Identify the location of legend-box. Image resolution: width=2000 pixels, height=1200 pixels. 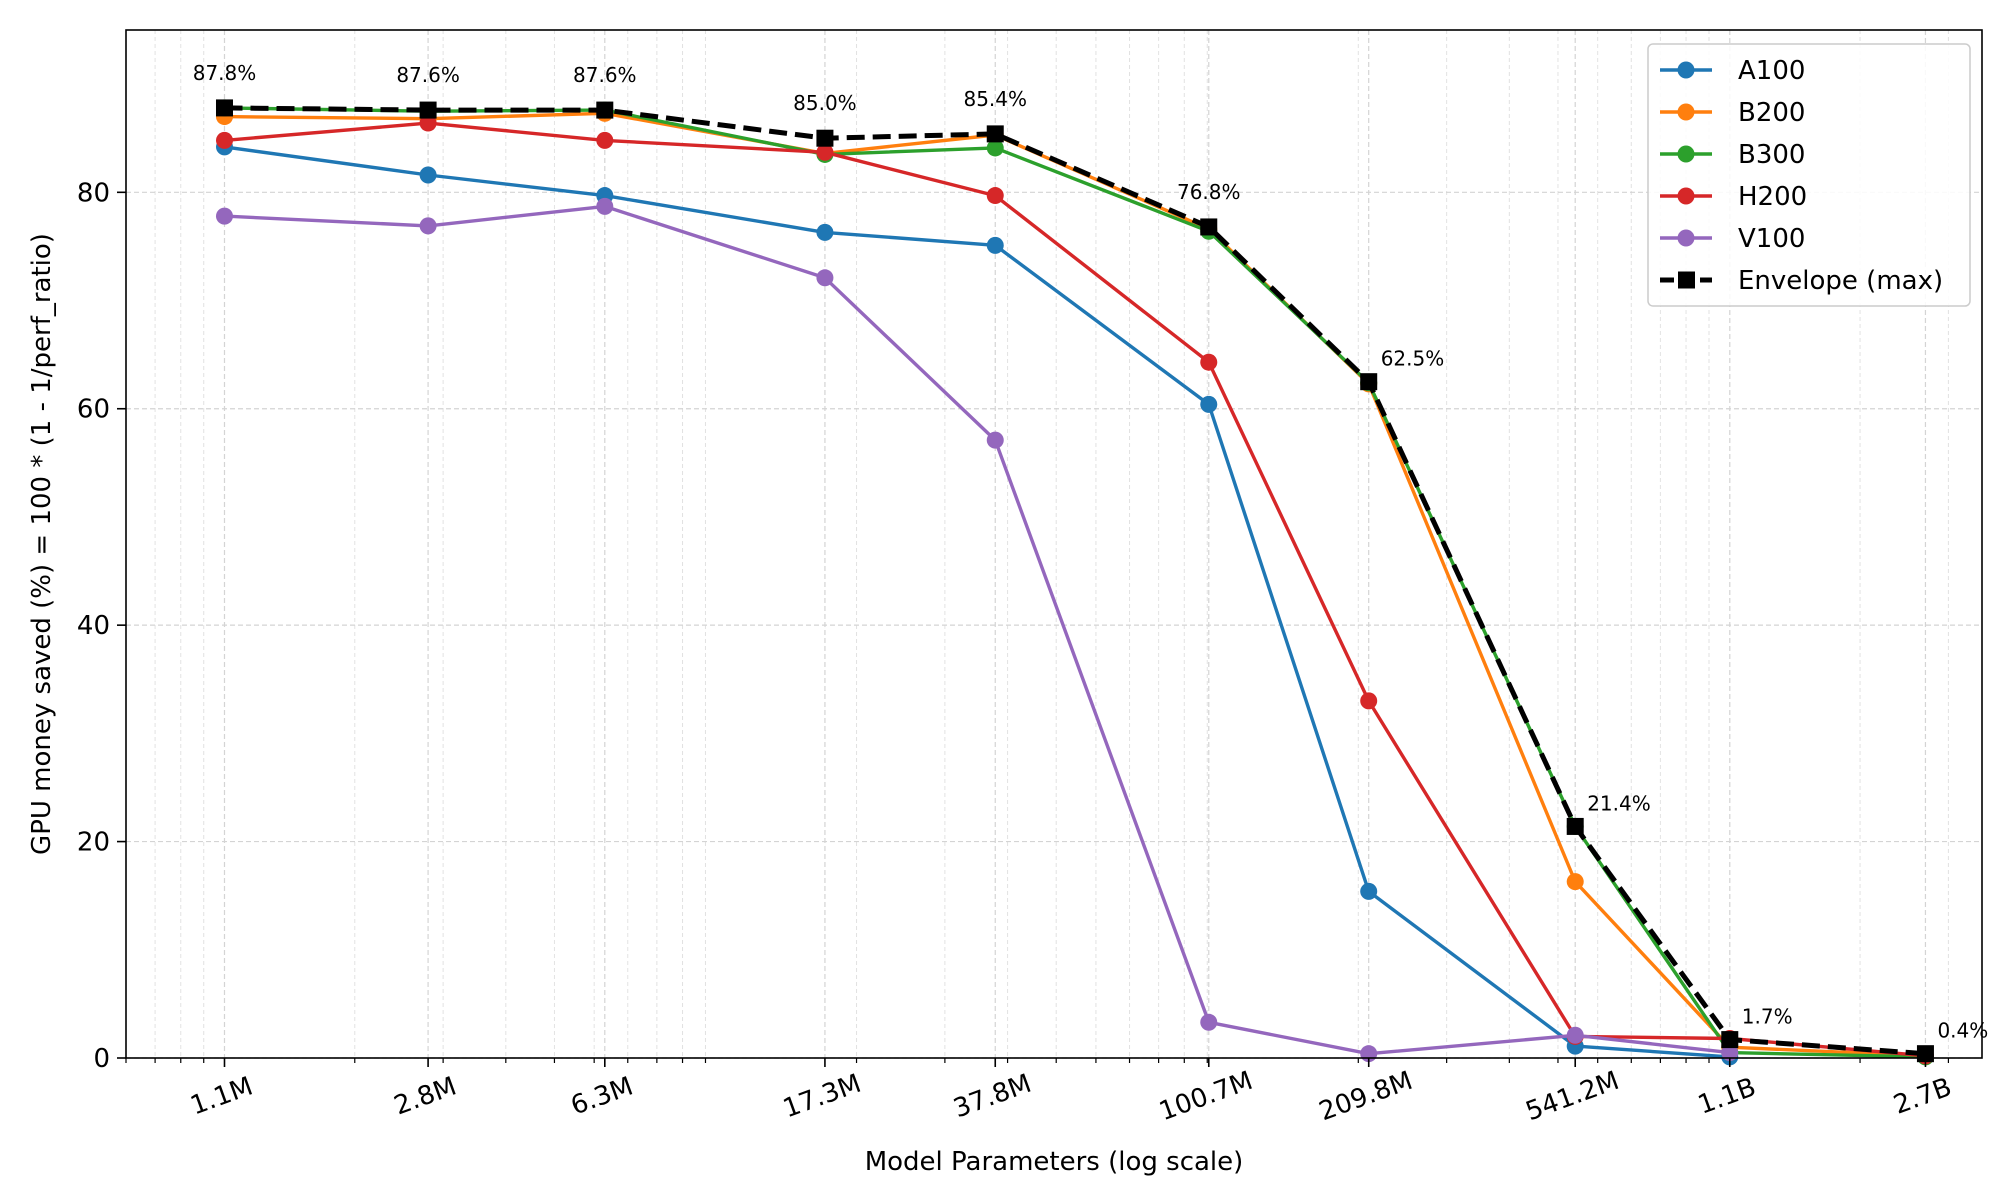
(1809, 175).